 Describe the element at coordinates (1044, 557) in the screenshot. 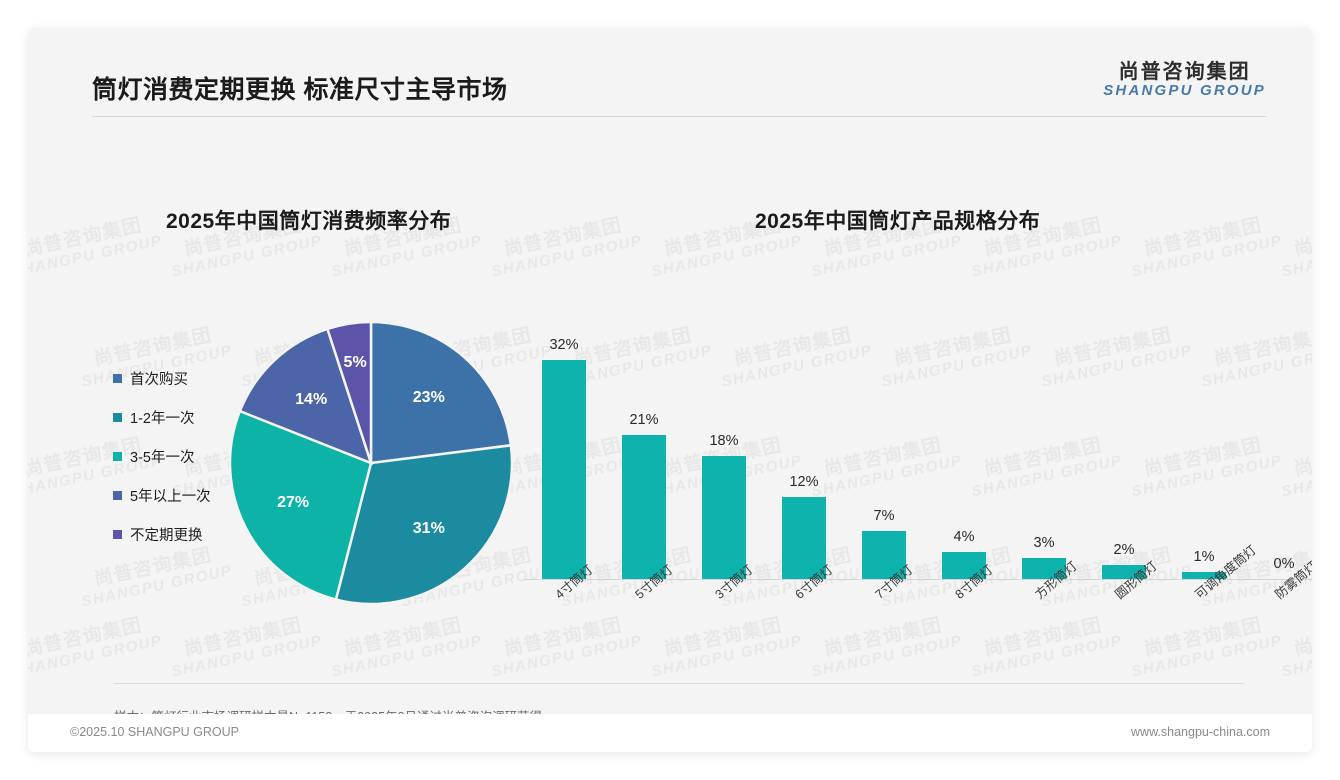

I see `bar-column: 3%` at that location.